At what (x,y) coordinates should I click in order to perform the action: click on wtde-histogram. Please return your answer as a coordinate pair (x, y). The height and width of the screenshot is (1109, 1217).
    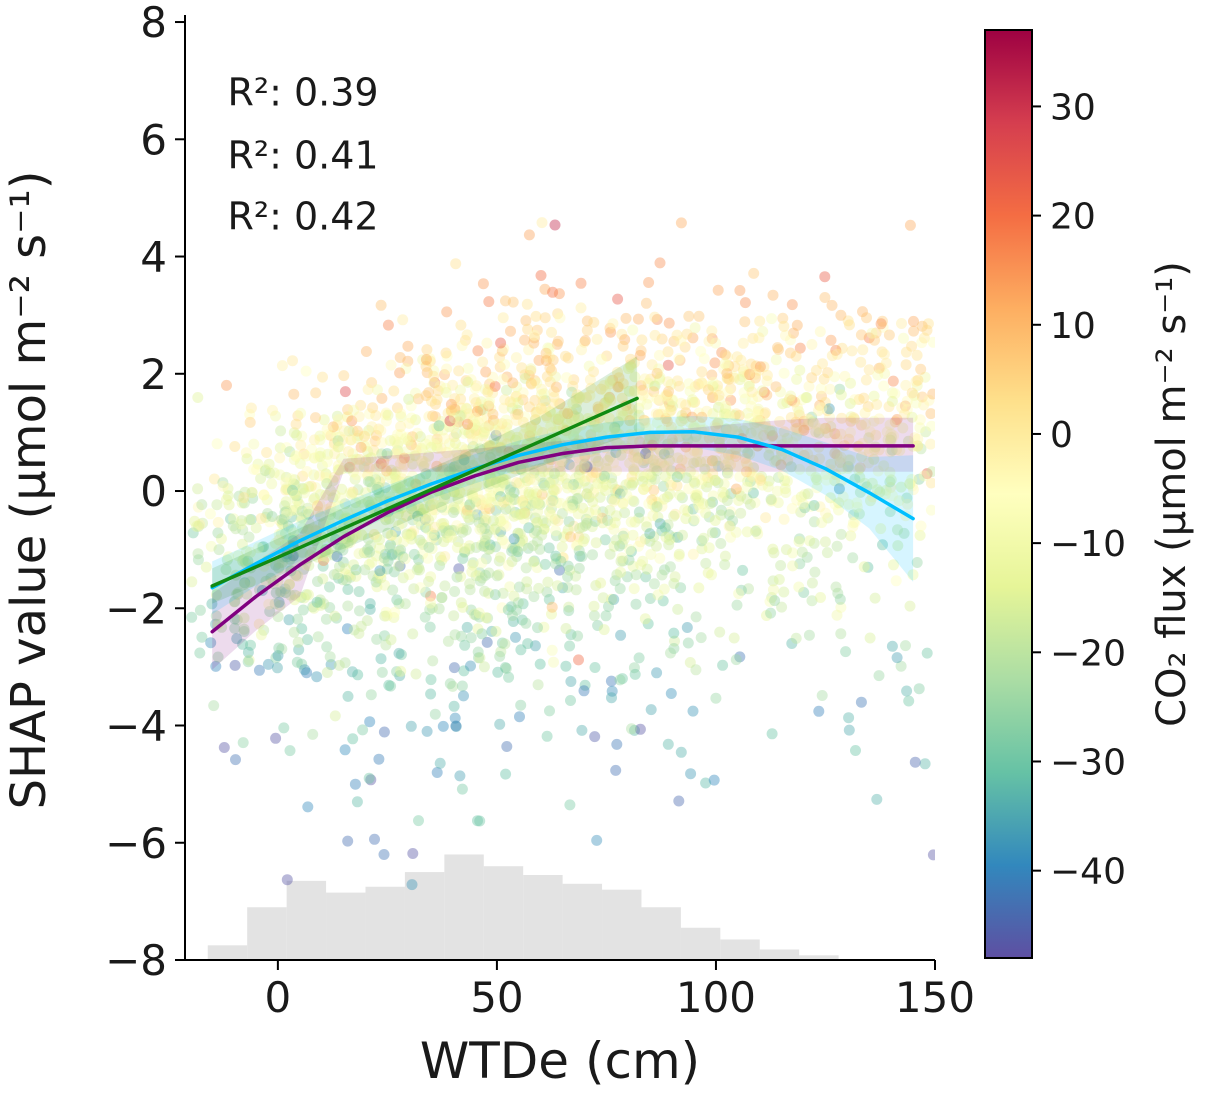
    Looking at the image, I should click on (523, 907).